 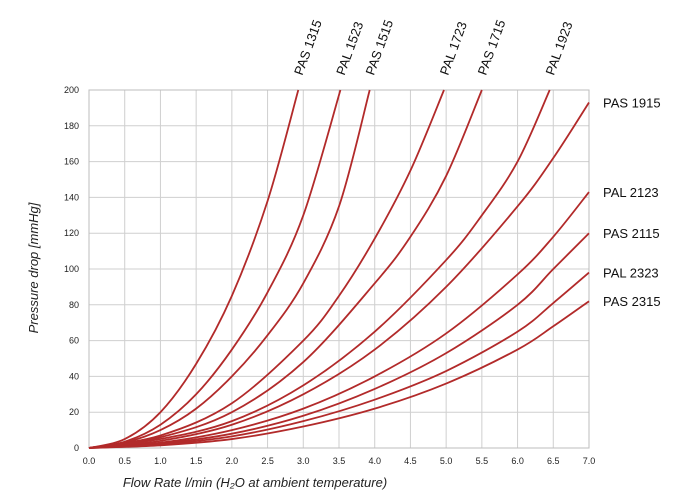 What do you see at coordinates (349, 48) in the screenshot?
I see `curve-label: PAL 1523` at bounding box center [349, 48].